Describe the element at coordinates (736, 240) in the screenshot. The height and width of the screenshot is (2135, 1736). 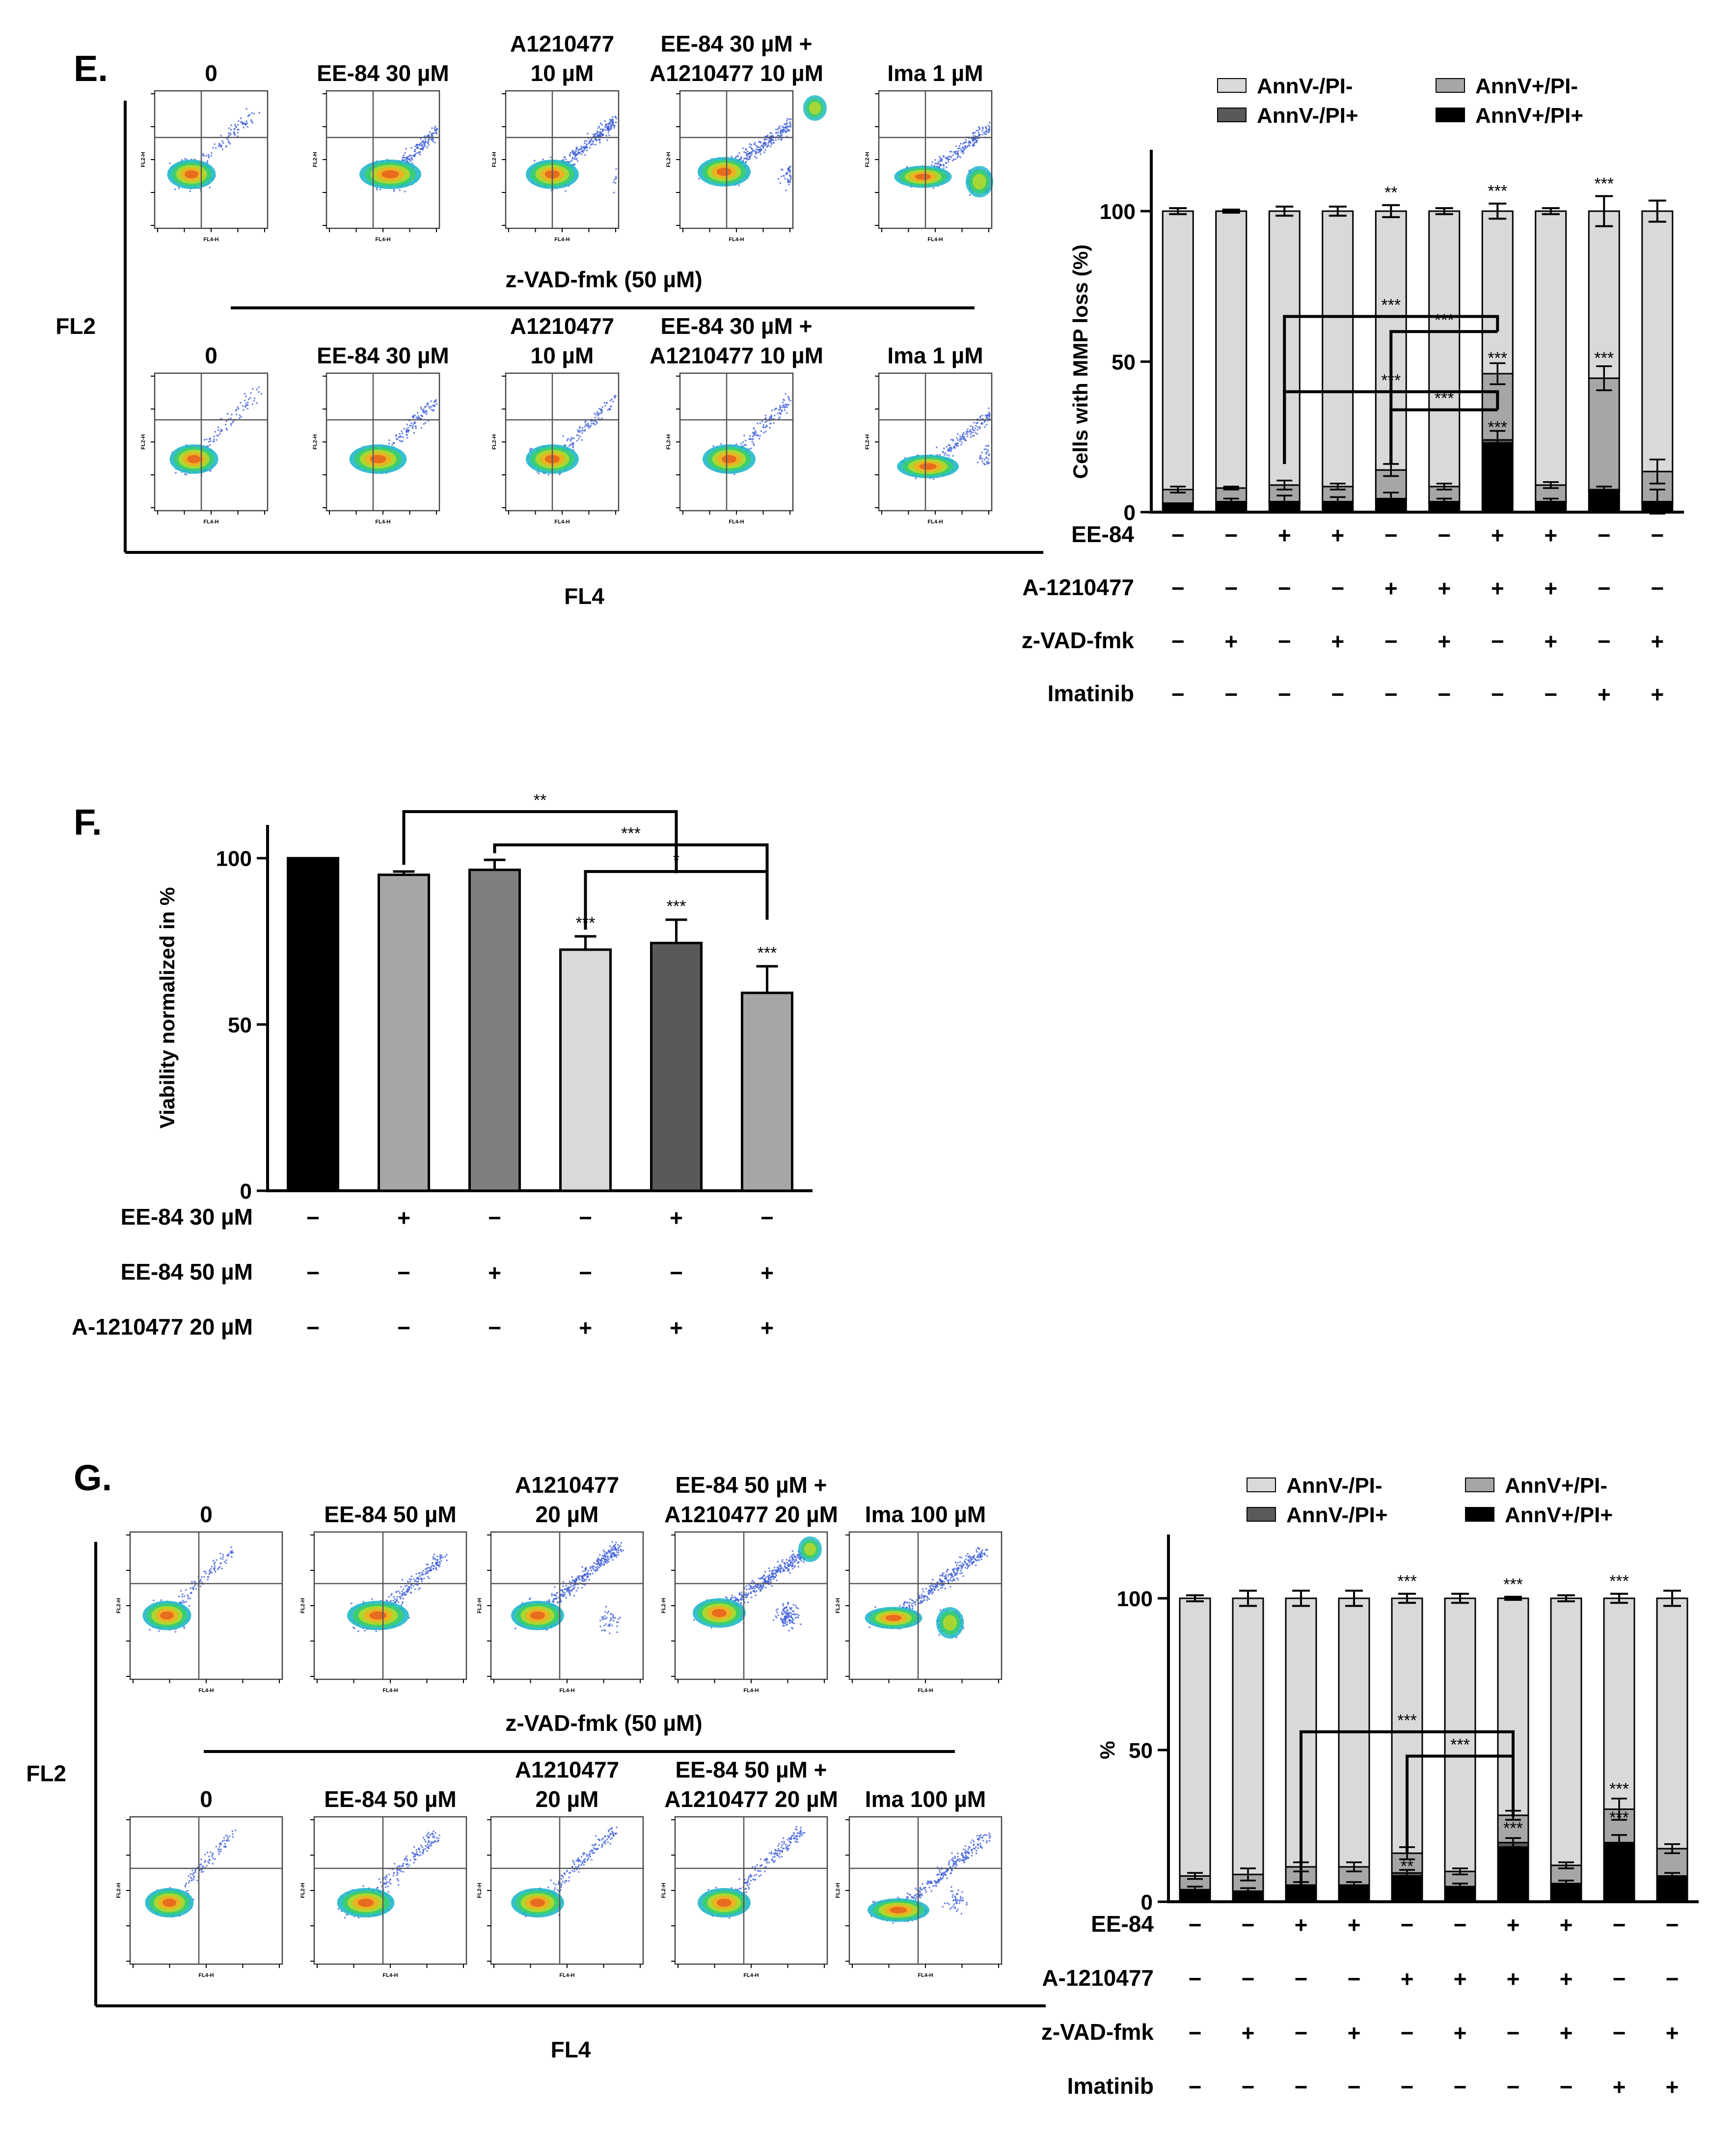
I see `x-axis-label: FL4-H` at that location.